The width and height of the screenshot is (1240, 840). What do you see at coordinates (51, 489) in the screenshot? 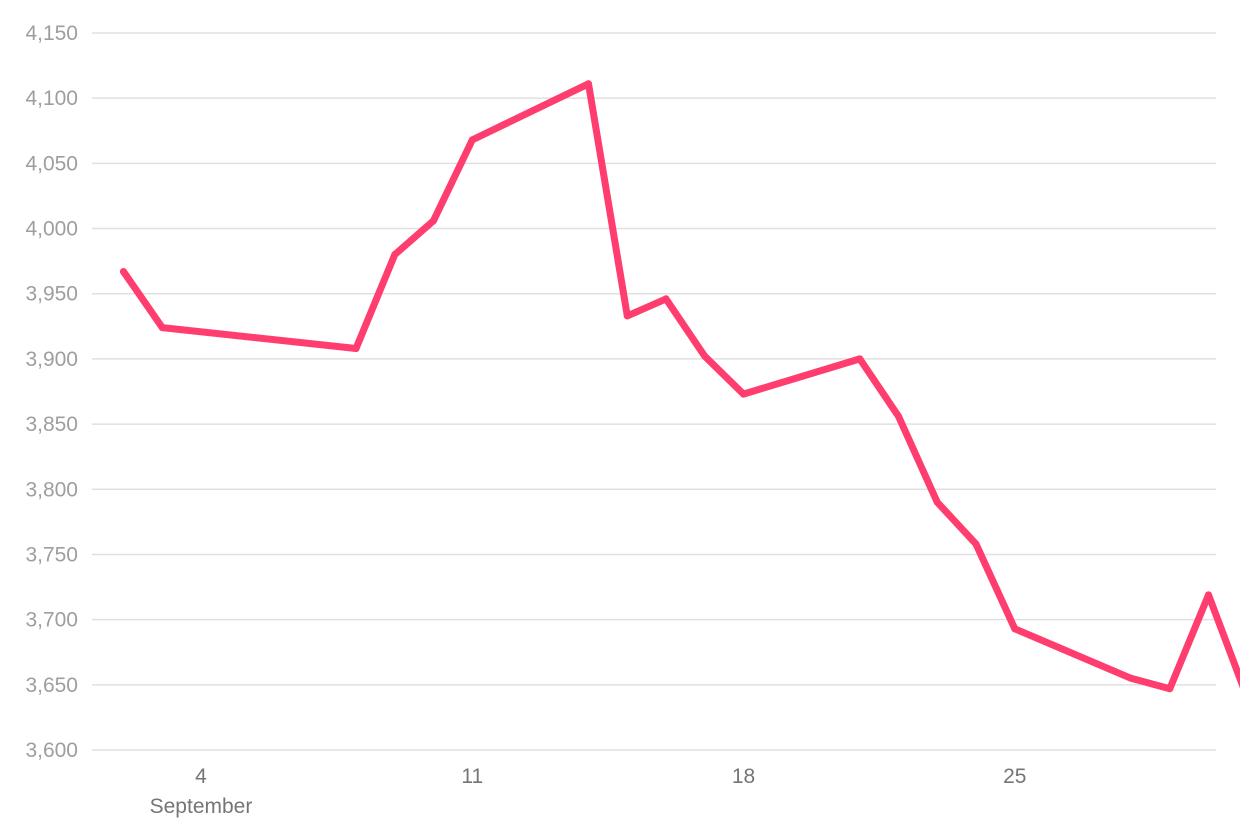
I see `y-tick-label: 3,800` at bounding box center [51, 489].